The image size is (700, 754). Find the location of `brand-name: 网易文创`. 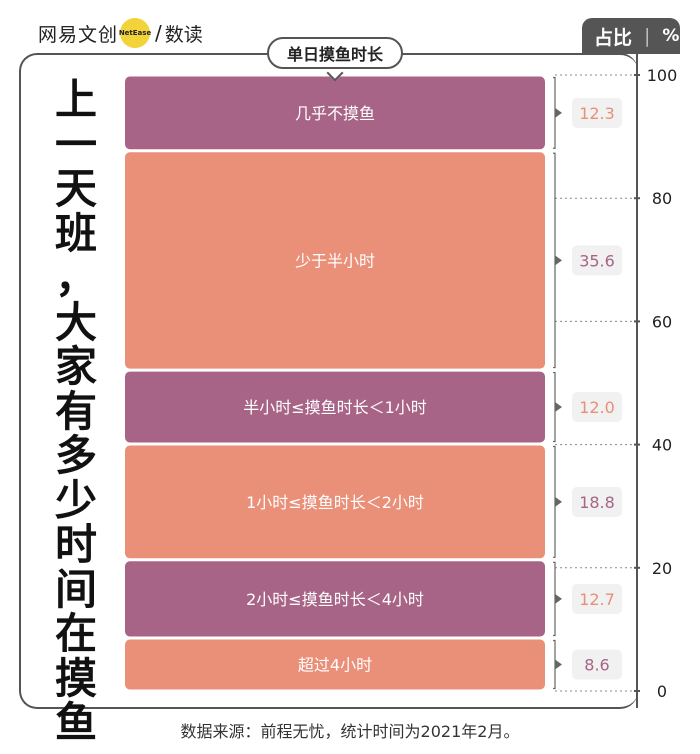

brand-name: 网易文创 is located at coordinates (78, 34).